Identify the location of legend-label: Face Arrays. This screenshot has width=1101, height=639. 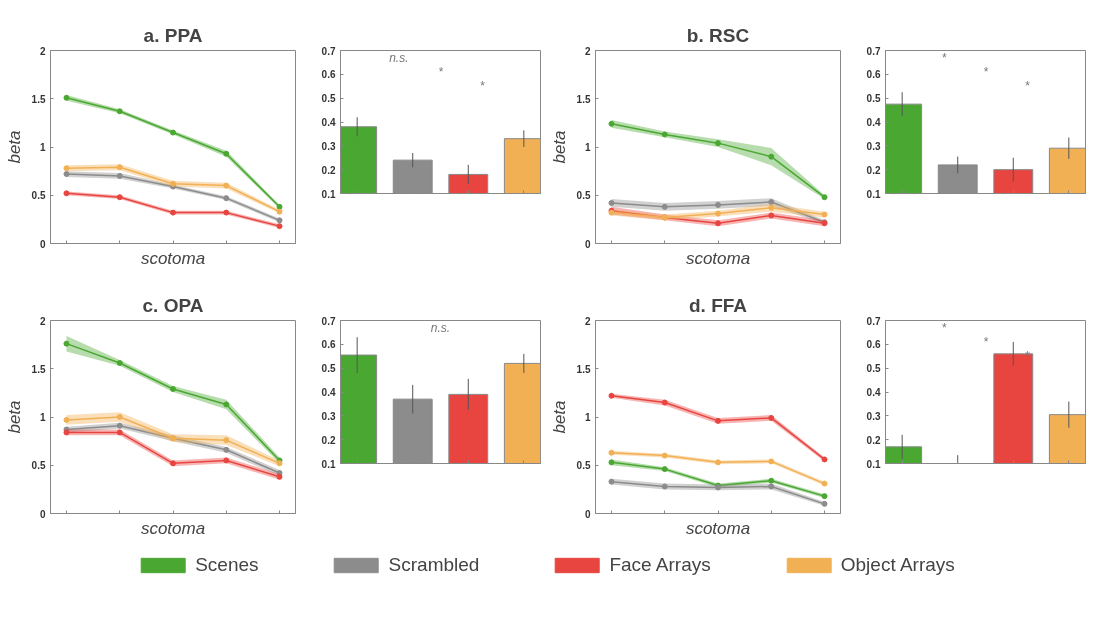
(660, 565).